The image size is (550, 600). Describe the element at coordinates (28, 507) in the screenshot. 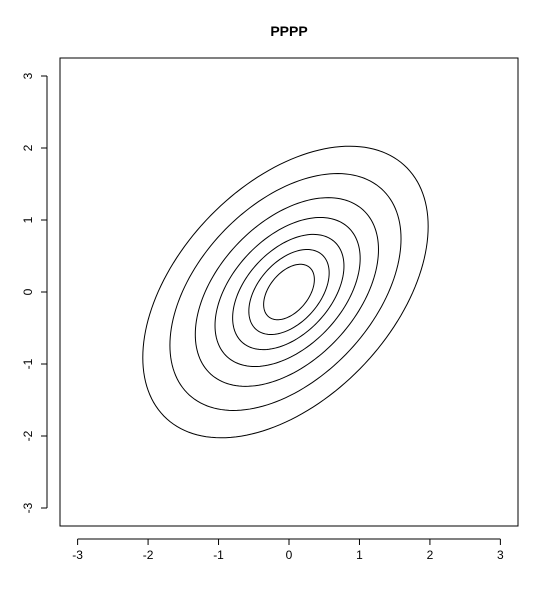

I see `y-tick-label: -3` at that location.